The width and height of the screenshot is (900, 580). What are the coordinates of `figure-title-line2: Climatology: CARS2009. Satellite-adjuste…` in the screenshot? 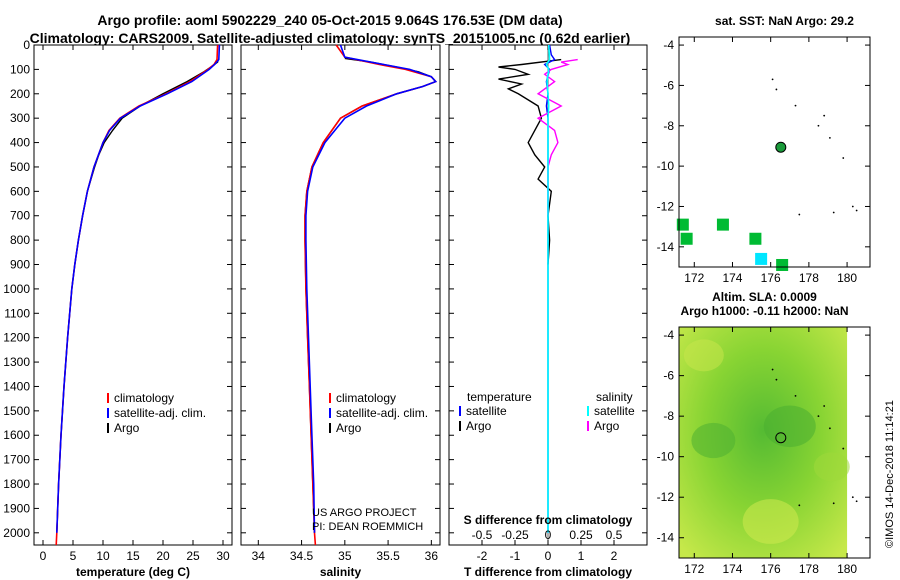 It's located at (330, 38).